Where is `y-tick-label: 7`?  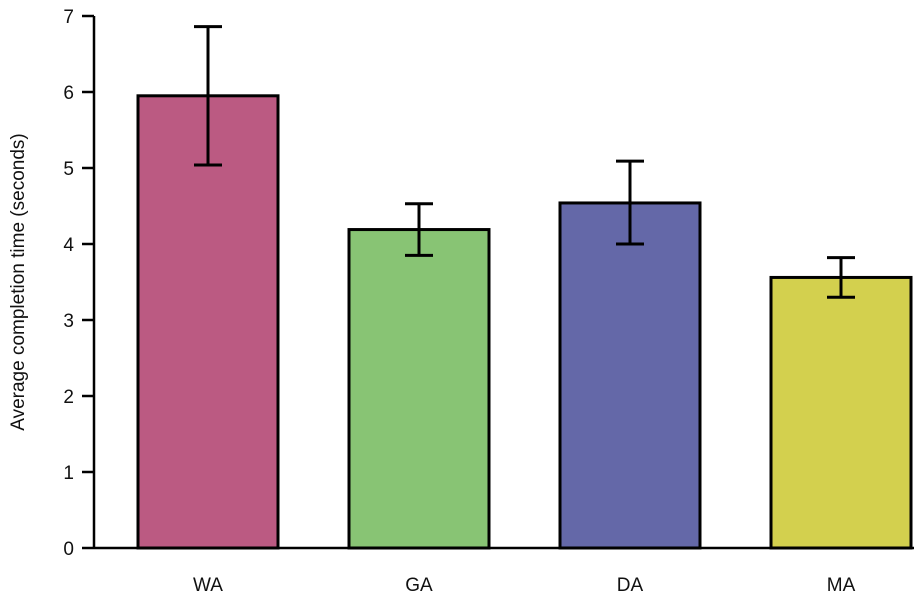
y-tick-label: 7 is located at coordinates (68, 17).